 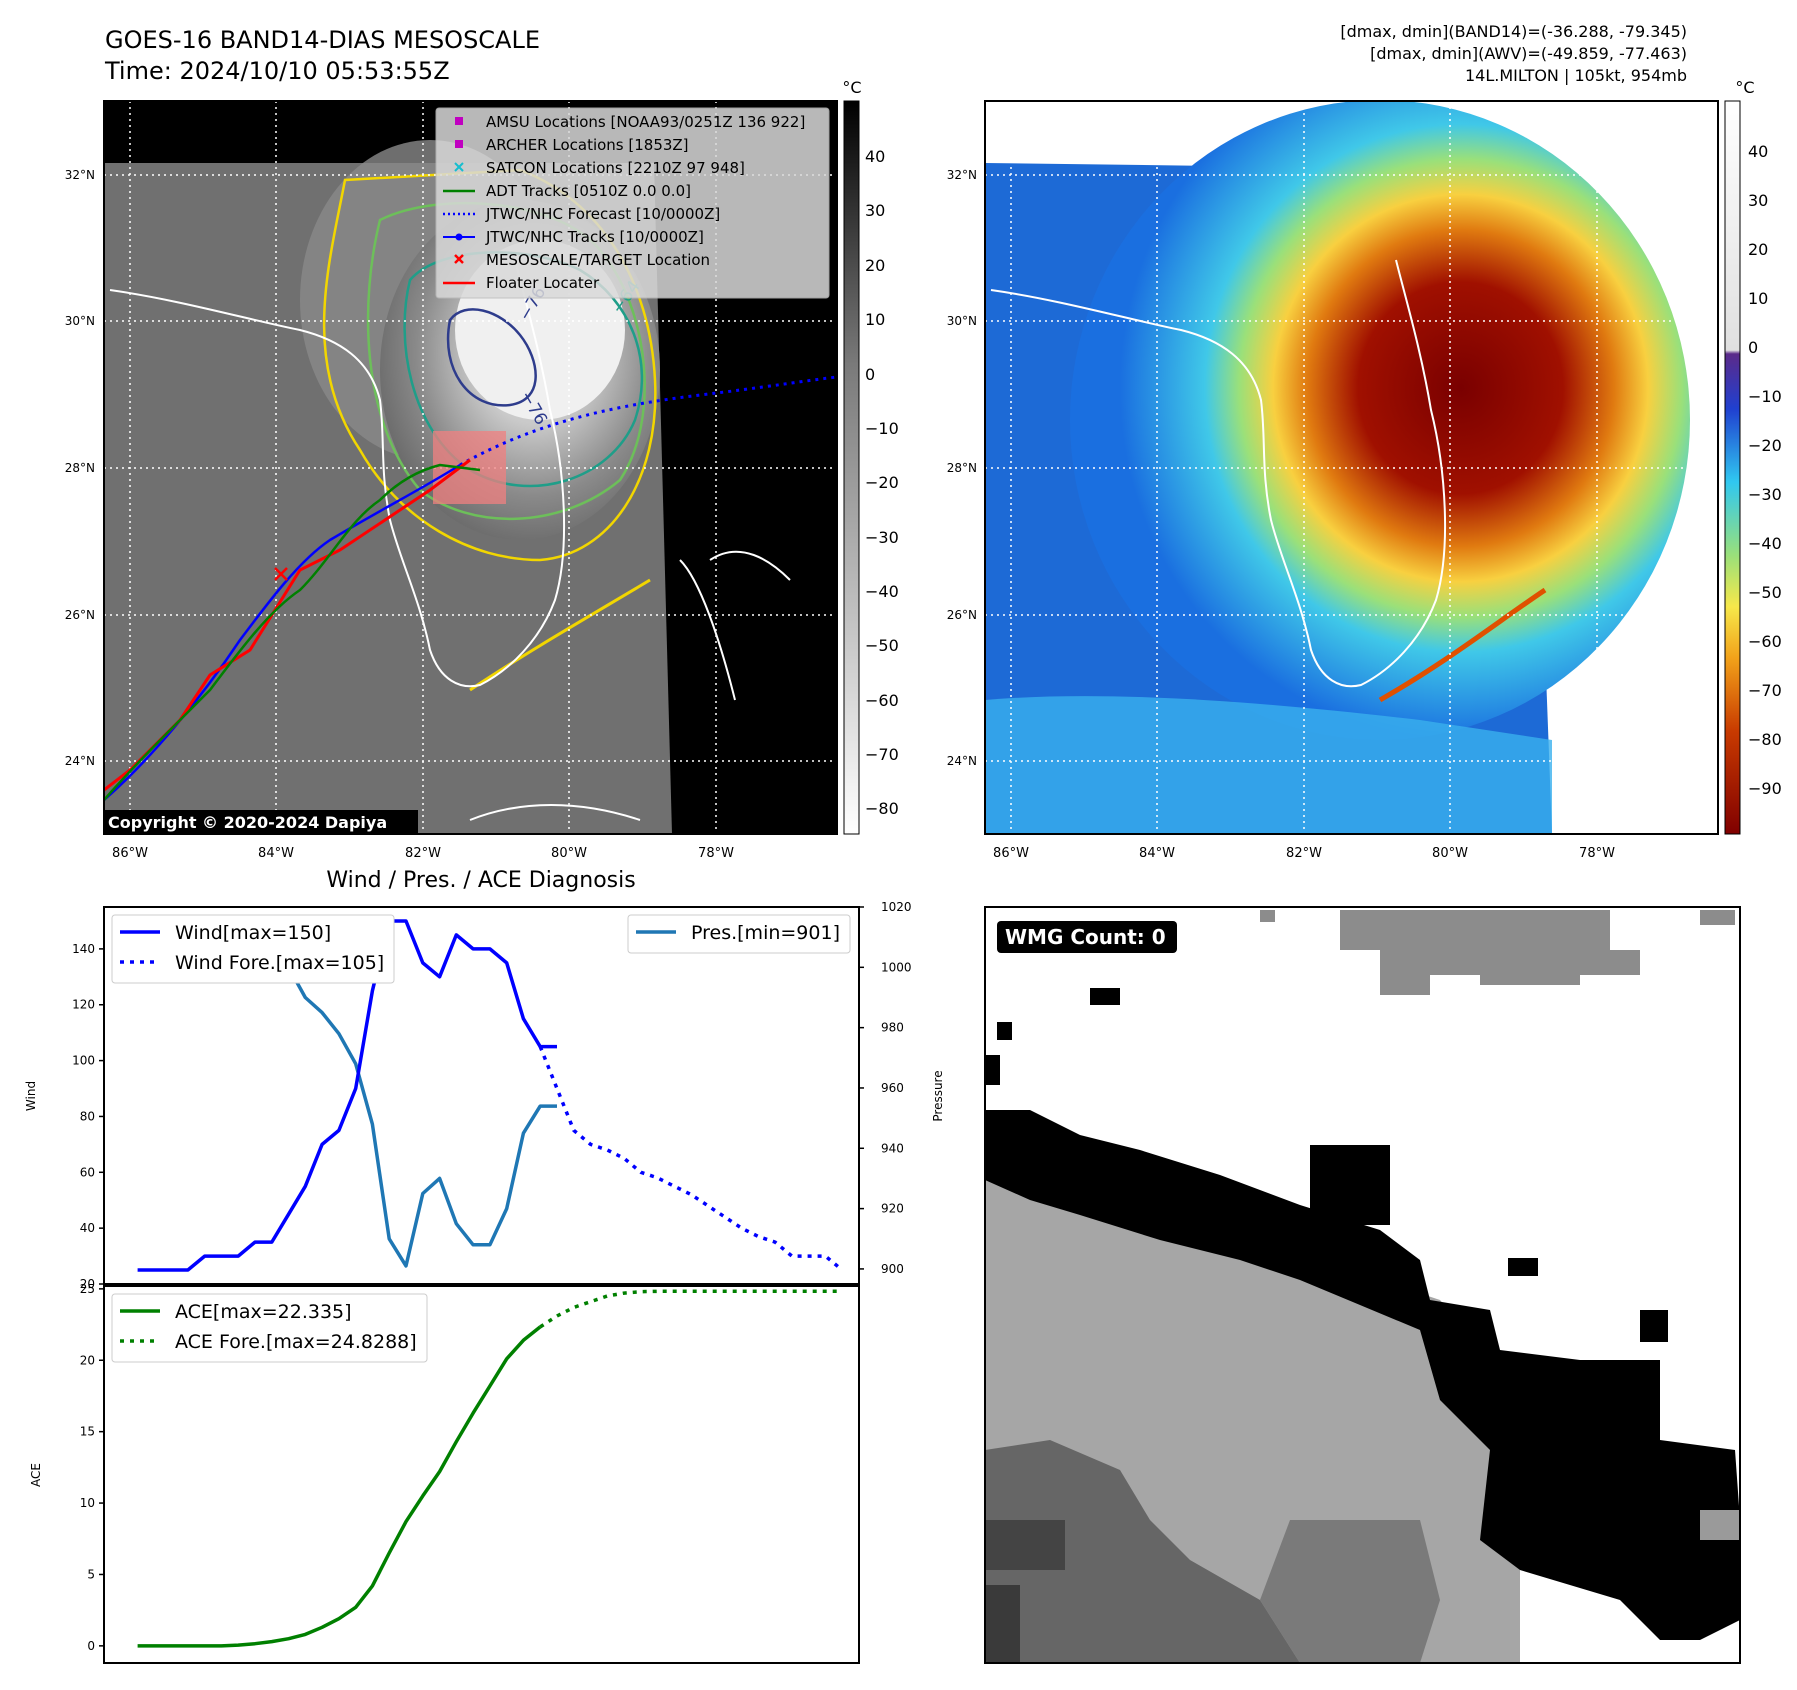 What do you see at coordinates (1157, 853) in the screenshot?
I see `lon-label-84-right: 84°W` at bounding box center [1157, 853].